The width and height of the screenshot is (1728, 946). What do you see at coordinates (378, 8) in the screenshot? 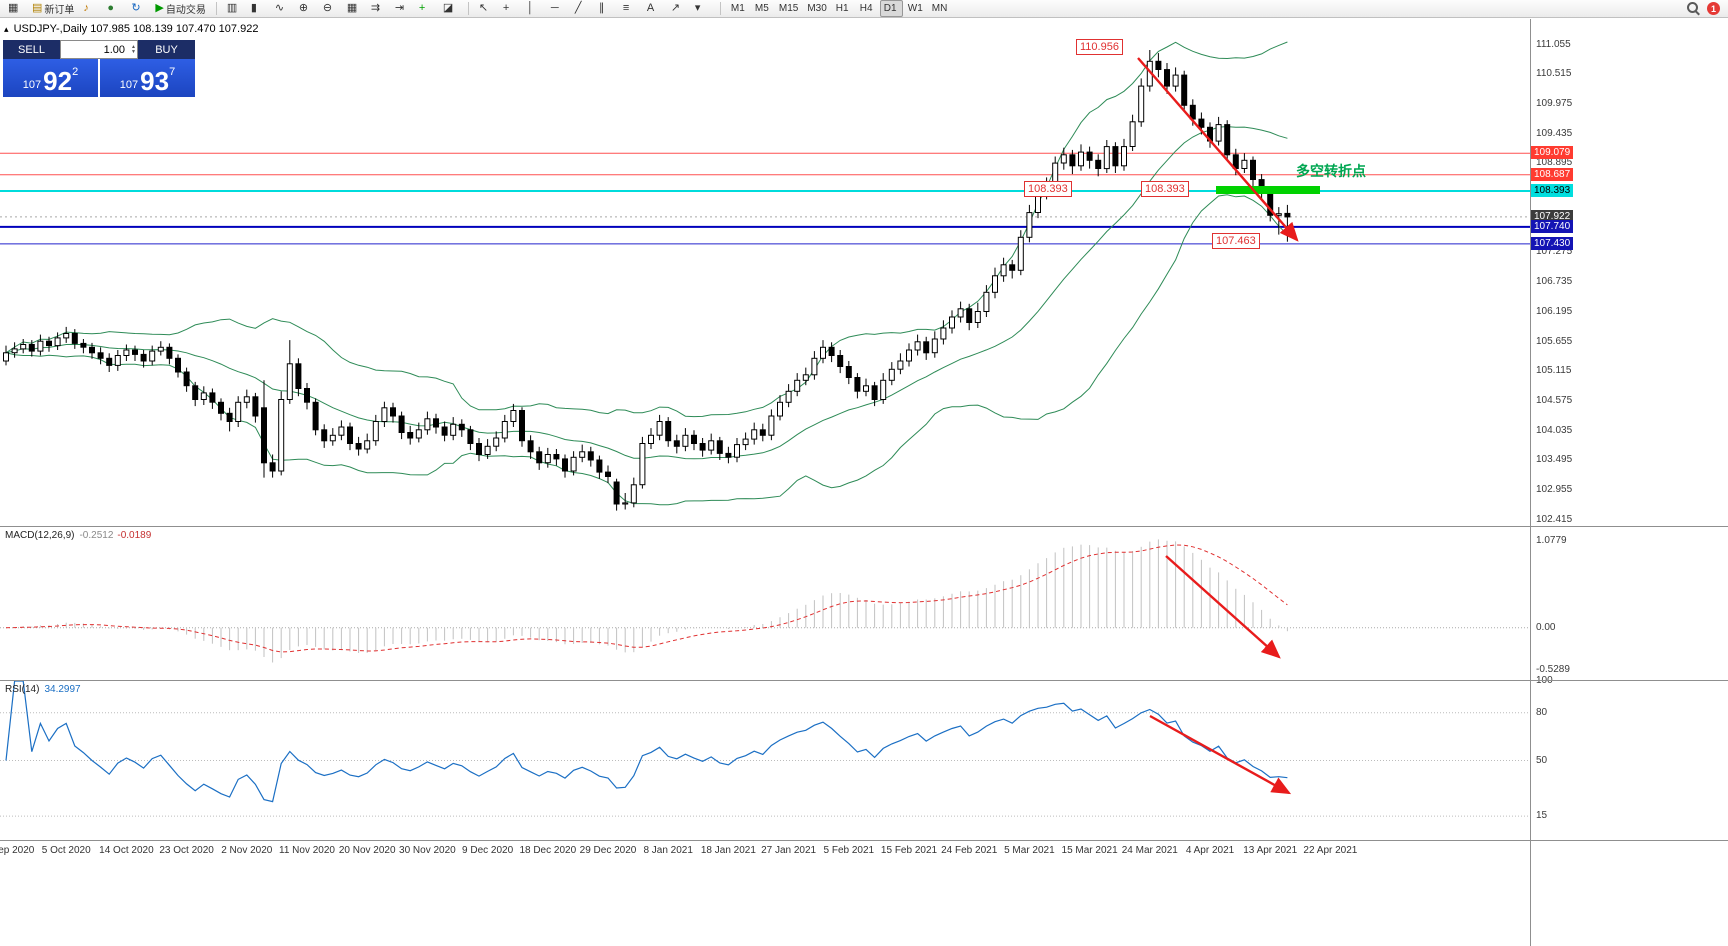
I see `auto-scroll: ⇉` at bounding box center [378, 8].